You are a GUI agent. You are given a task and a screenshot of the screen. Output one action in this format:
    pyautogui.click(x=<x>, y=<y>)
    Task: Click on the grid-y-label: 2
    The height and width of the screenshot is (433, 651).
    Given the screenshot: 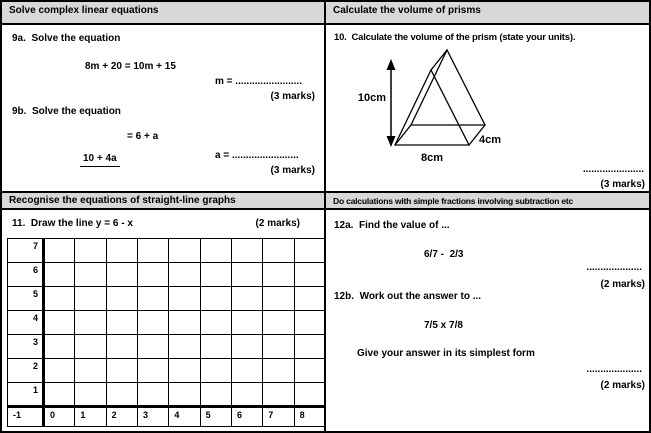 What is the action you would take?
    pyautogui.click(x=26, y=370)
    